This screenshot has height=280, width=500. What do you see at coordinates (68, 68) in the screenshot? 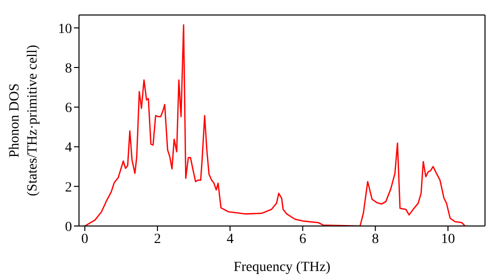
I see `y-tick-label: 8` at bounding box center [68, 68].